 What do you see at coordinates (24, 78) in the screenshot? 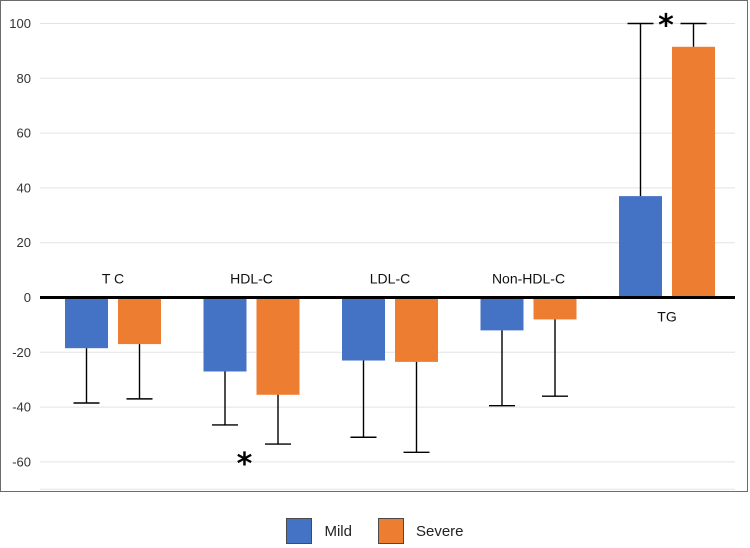
I see `y-tick-label: 80` at bounding box center [24, 78].